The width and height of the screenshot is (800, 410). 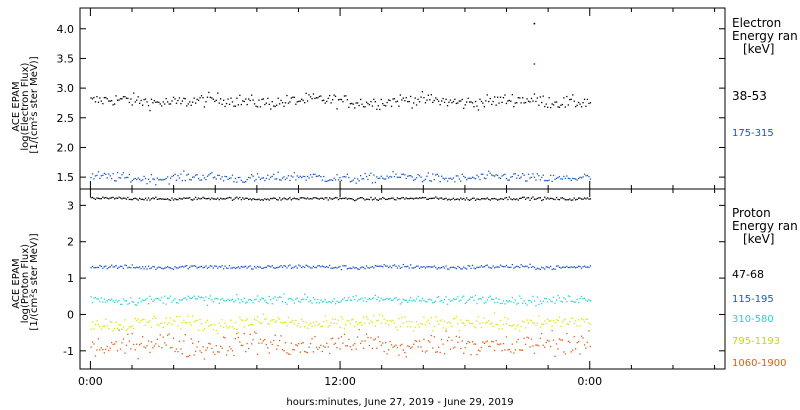 What do you see at coordinates (748, 274) in the screenshot?
I see `proton-legend-series-0: 47-68` at bounding box center [748, 274].